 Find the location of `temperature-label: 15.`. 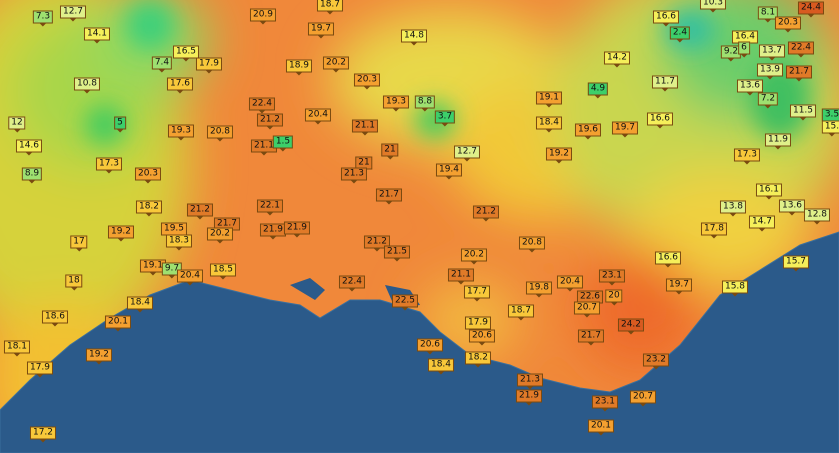

temperature-label: 15. is located at coordinates (830, 128).